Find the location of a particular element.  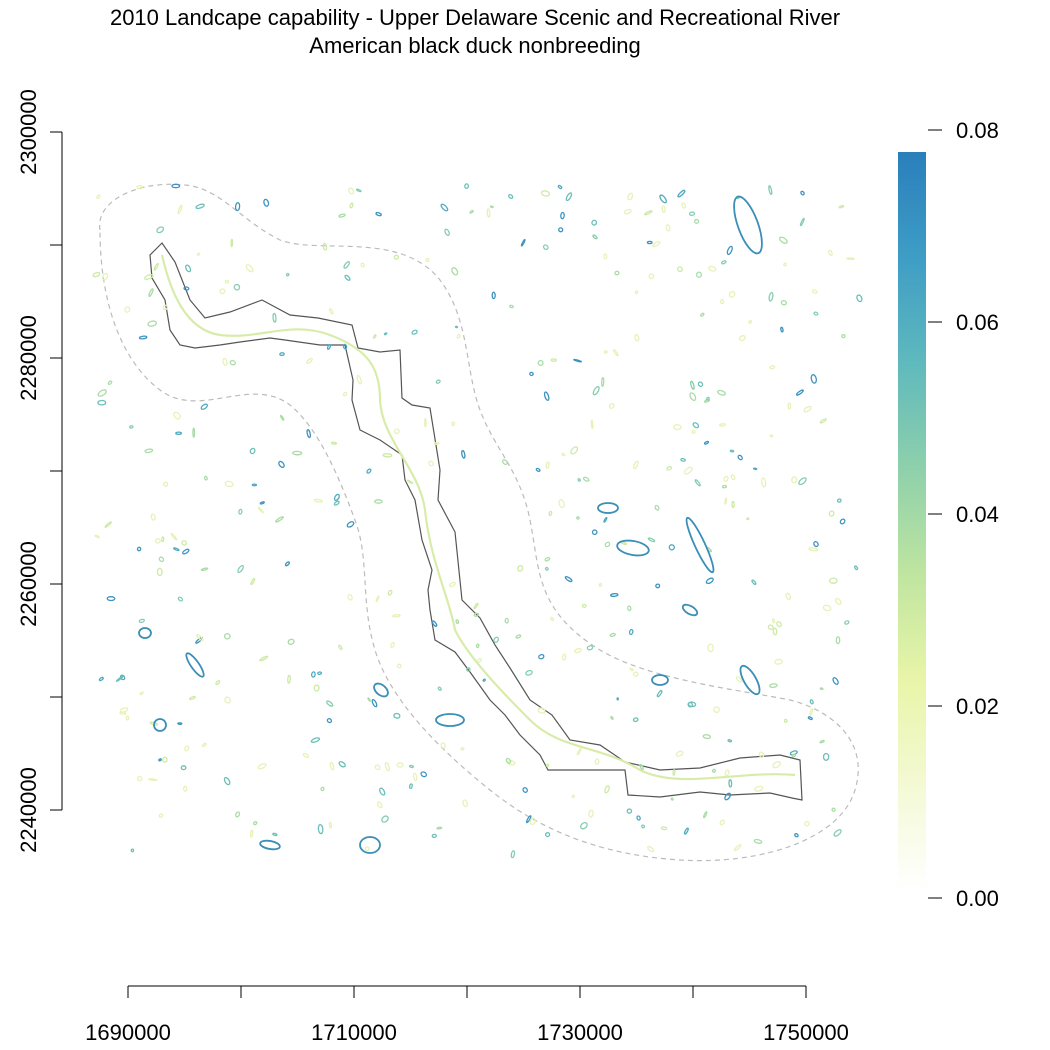

y-tick-label: 2260000 is located at coordinates (28, 584).